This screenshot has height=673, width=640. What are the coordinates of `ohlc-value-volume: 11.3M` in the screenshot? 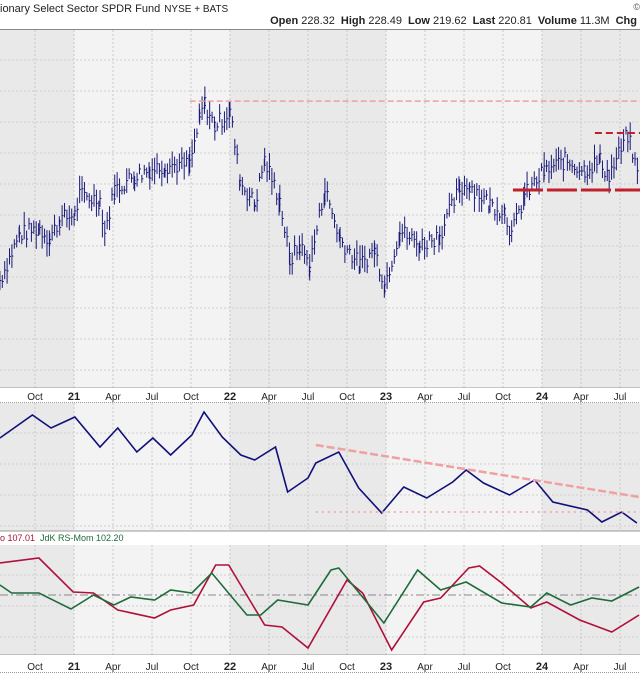 It's located at (594, 21).